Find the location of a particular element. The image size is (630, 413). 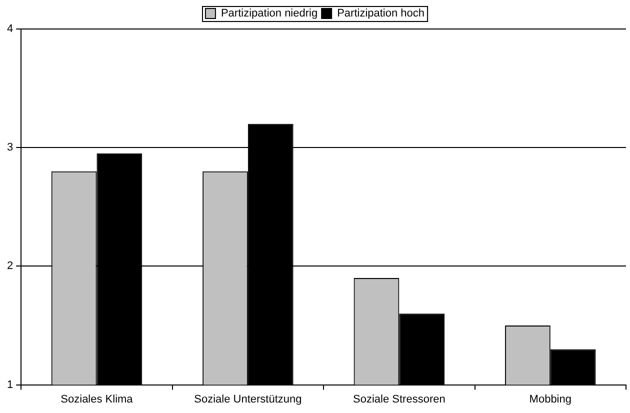

legend-label: Partizipation hoch is located at coordinates (381, 14).